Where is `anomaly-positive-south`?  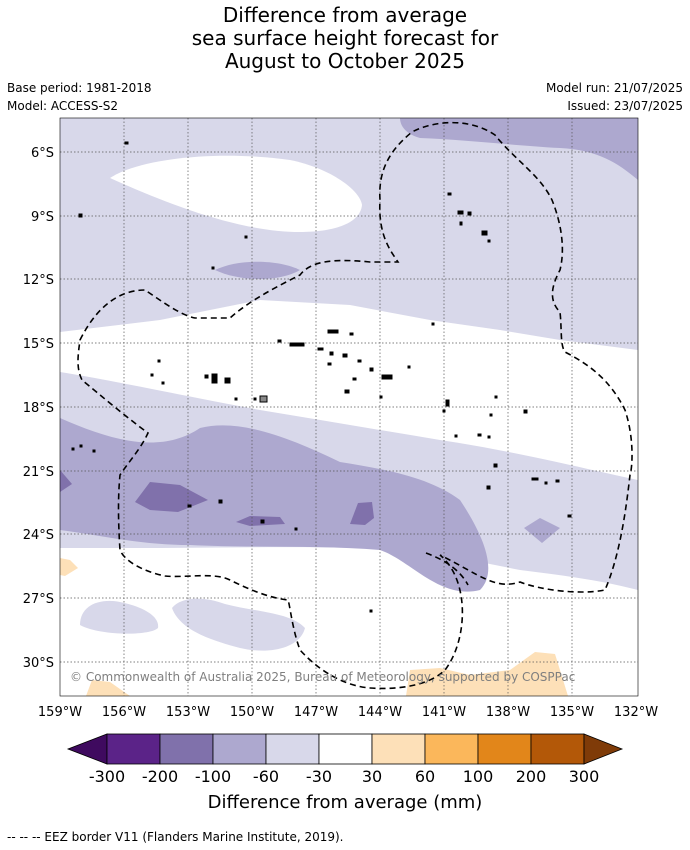 anomaly-positive-south is located at coordinates (487, 674).